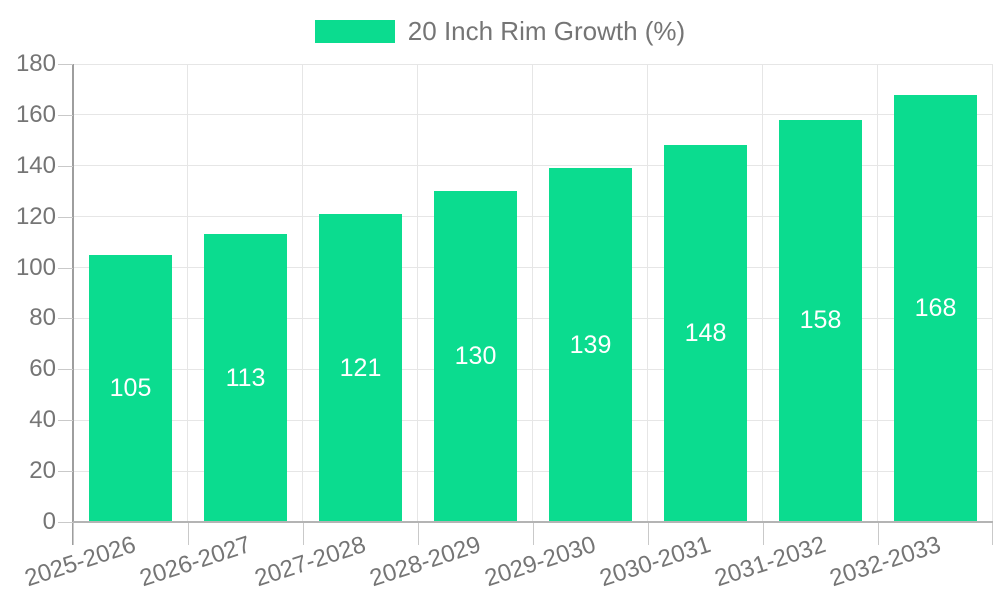  I want to click on bar-value-label: 121, so click(360, 367).